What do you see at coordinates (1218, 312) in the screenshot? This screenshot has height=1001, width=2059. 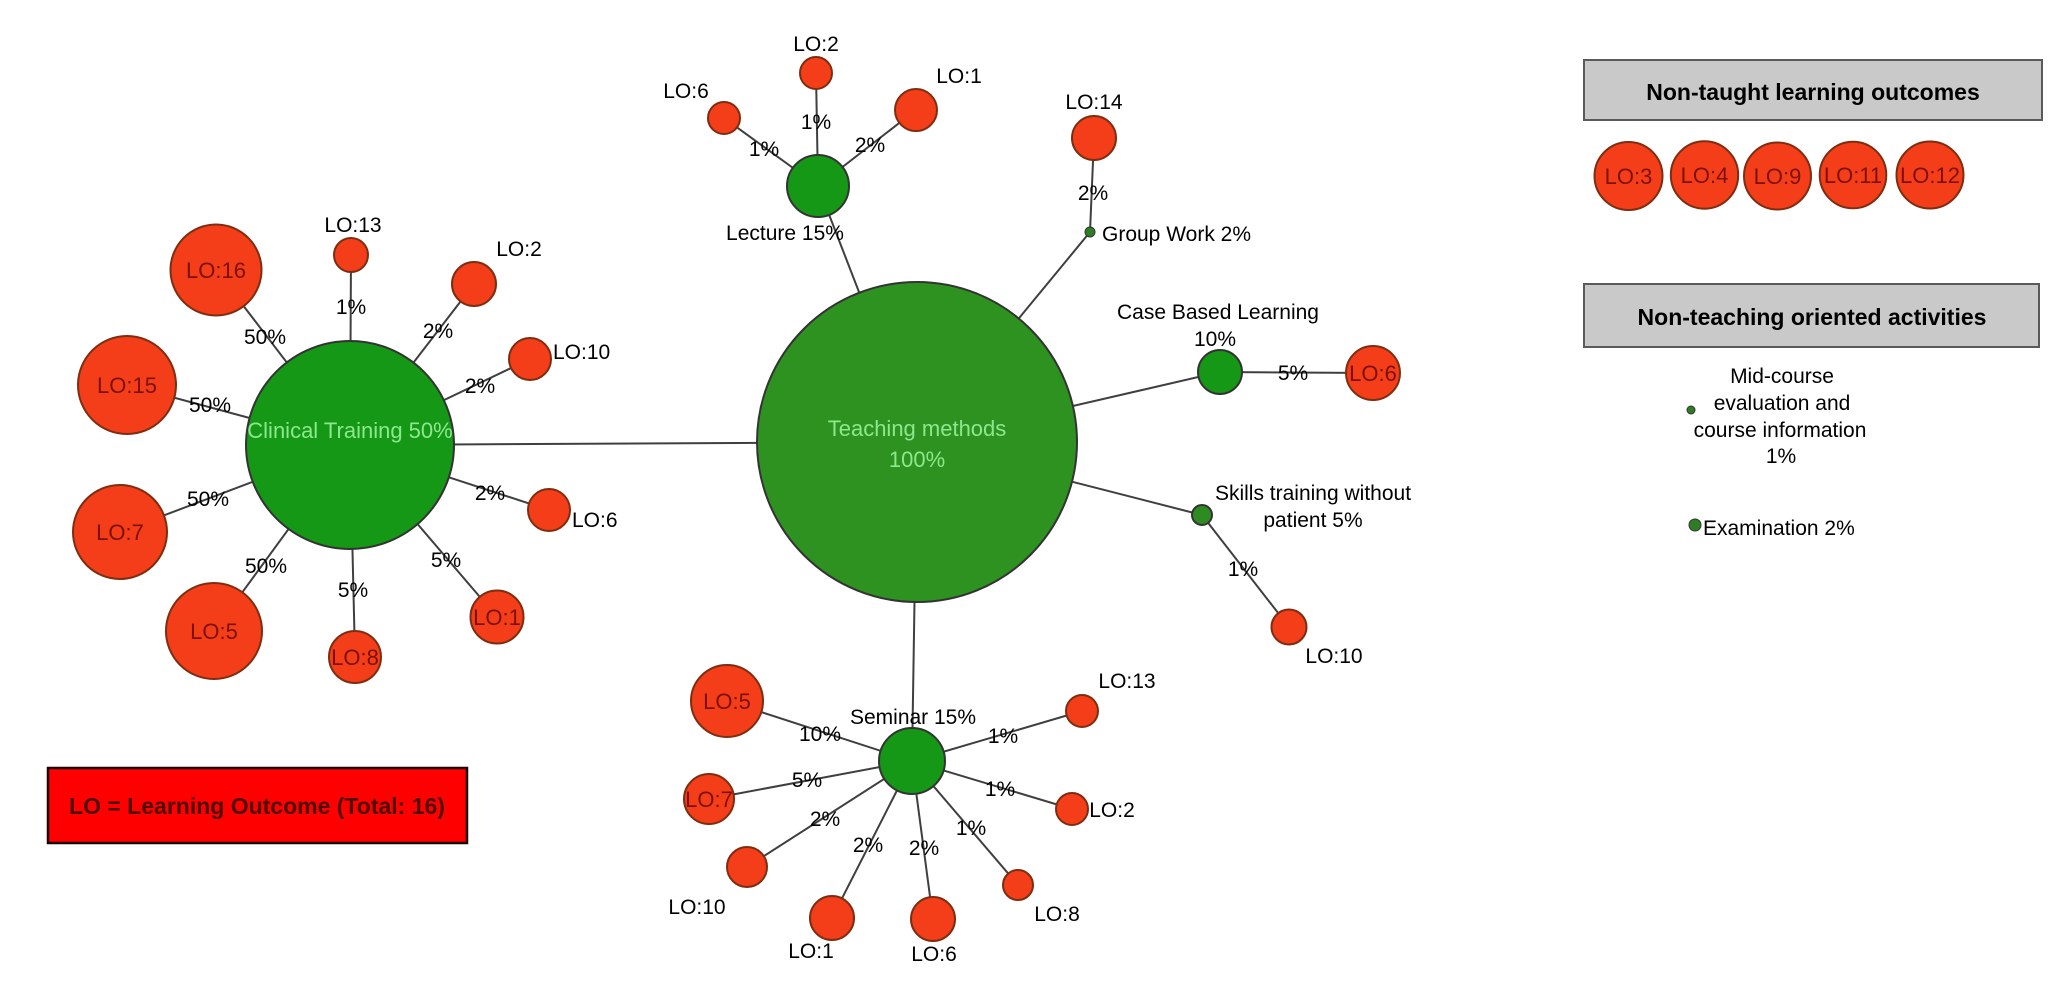 I see `svg-text: Case Based Learning` at bounding box center [1218, 312].